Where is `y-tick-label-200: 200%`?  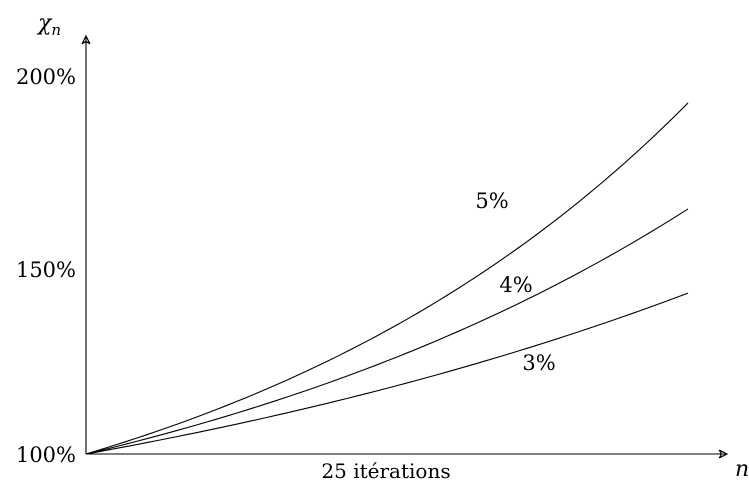 y-tick-label-200: 200% is located at coordinates (46, 77).